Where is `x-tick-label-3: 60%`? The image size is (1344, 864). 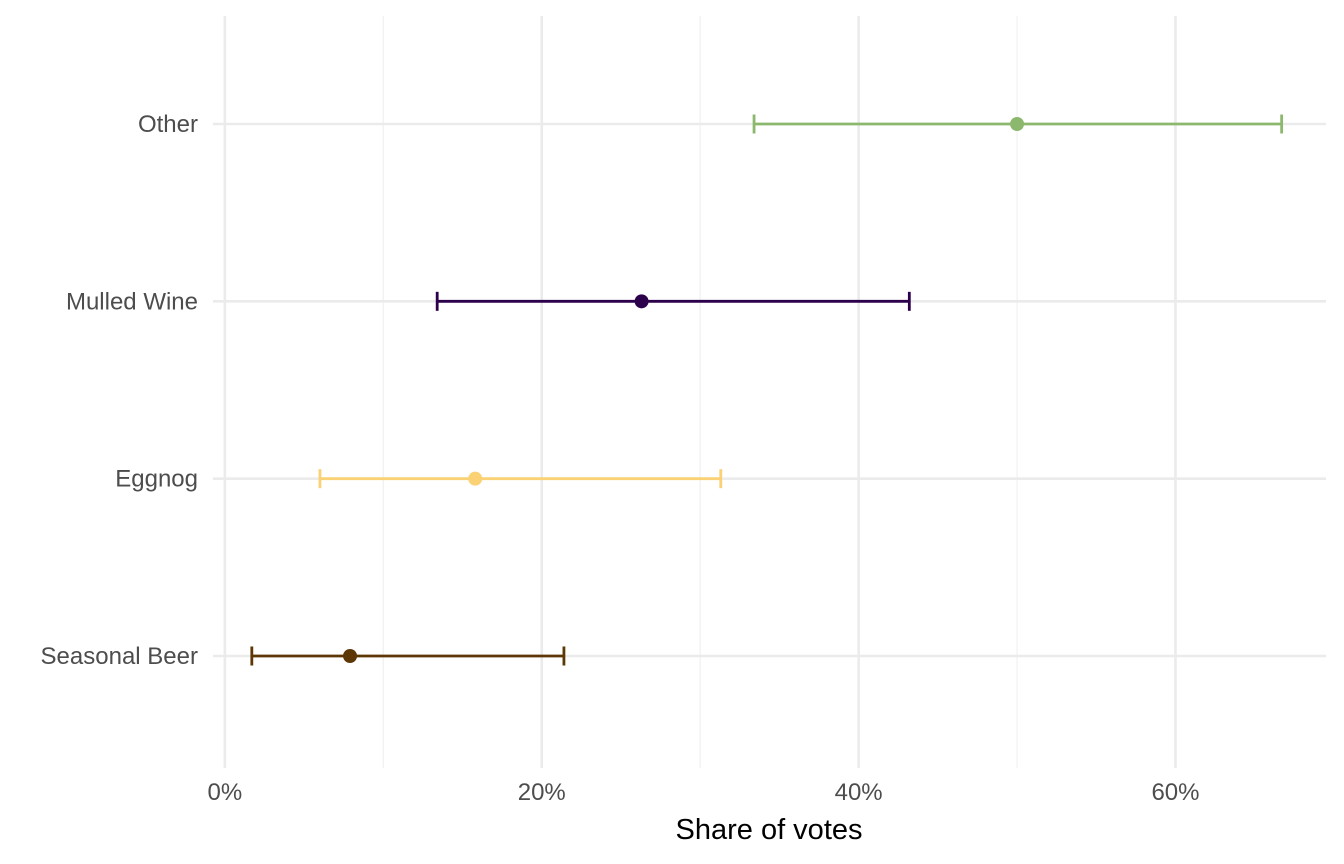
x-tick-label-3: 60% is located at coordinates (1175, 792).